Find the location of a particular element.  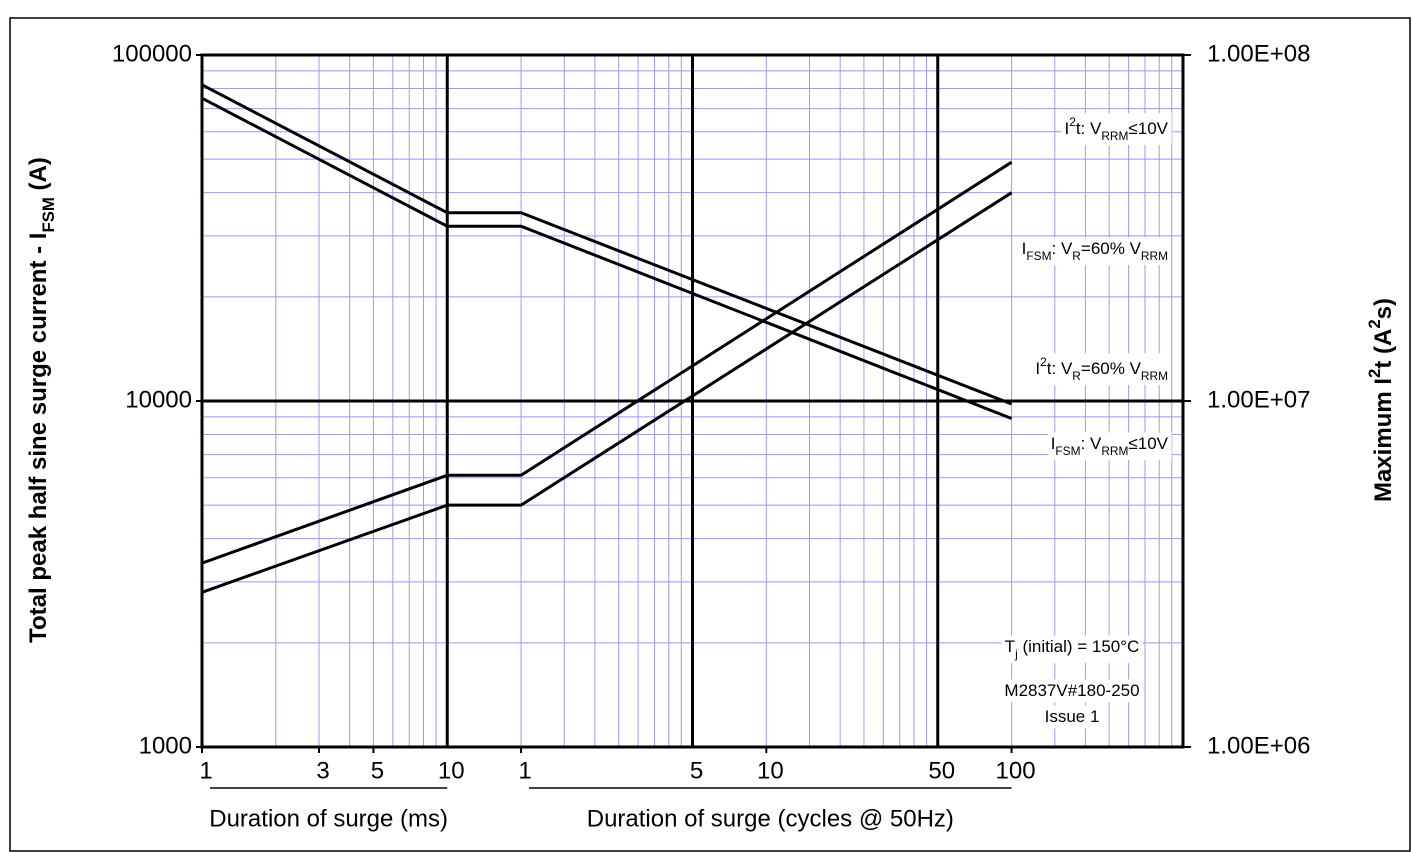

text-part: M2837V#180-250 is located at coordinates (1071, 690).